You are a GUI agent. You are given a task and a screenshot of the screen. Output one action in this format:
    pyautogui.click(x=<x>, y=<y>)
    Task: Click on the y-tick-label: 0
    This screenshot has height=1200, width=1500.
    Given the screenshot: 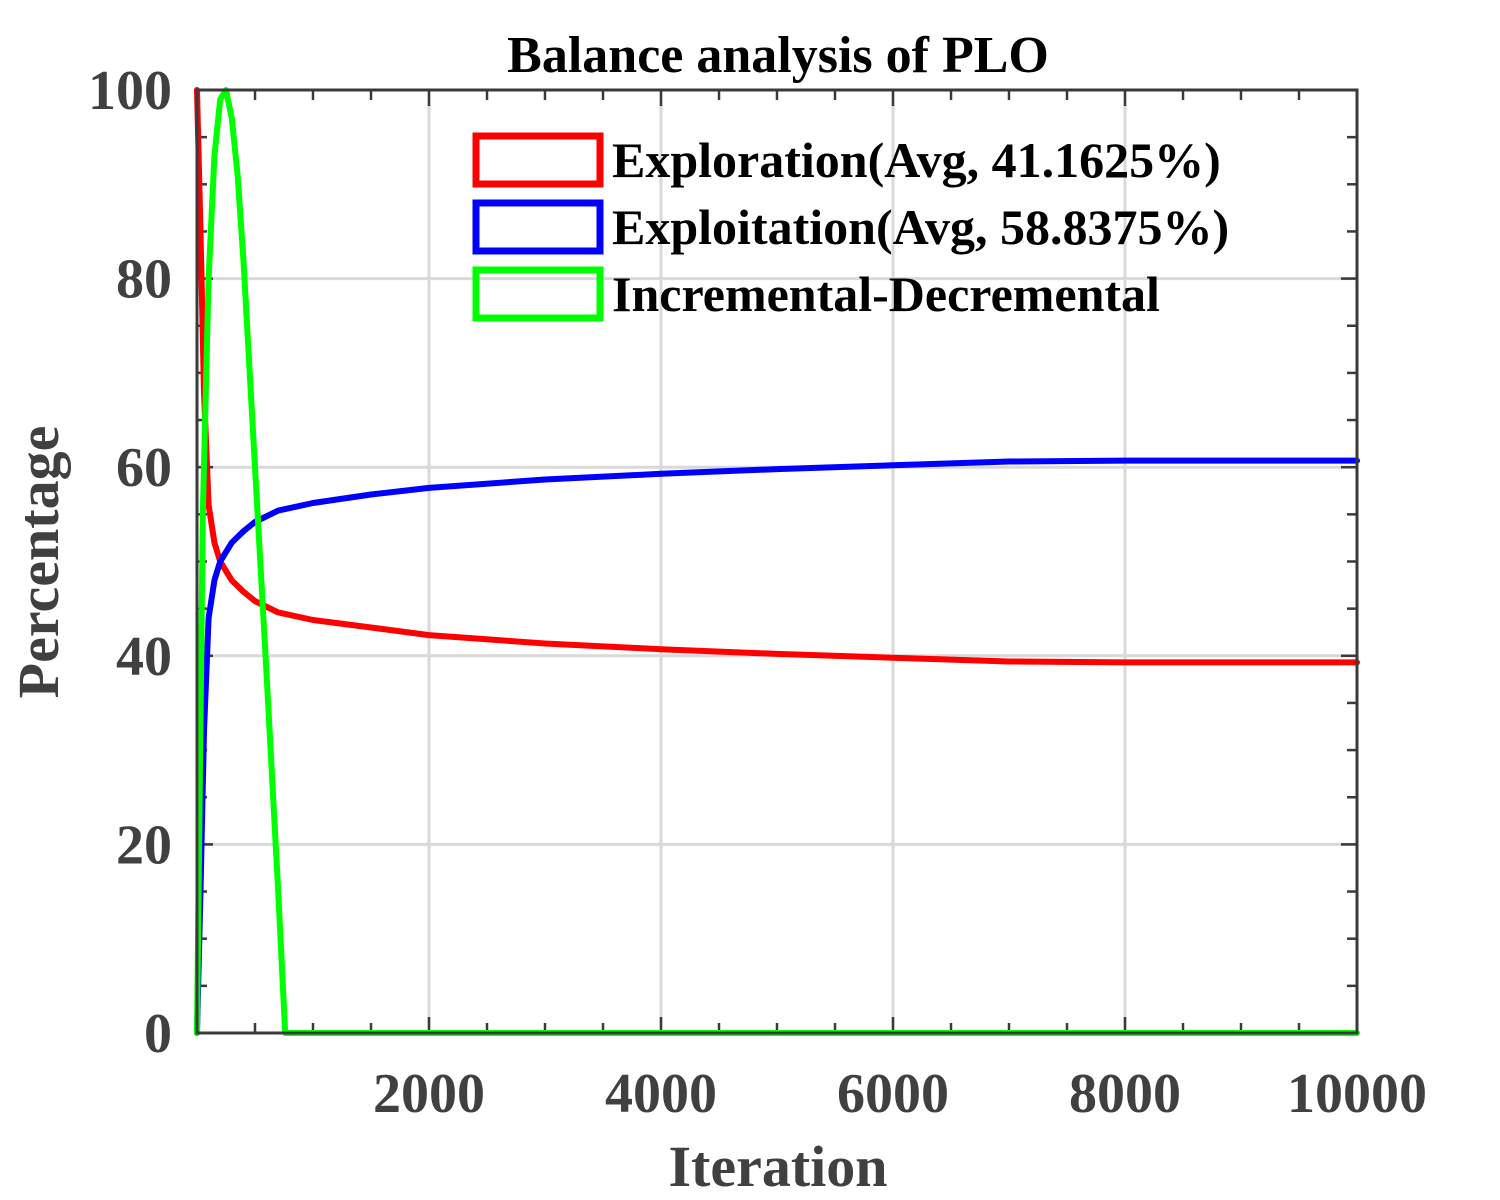 What is the action you would take?
    pyautogui.click(x=158, y=1034)
    